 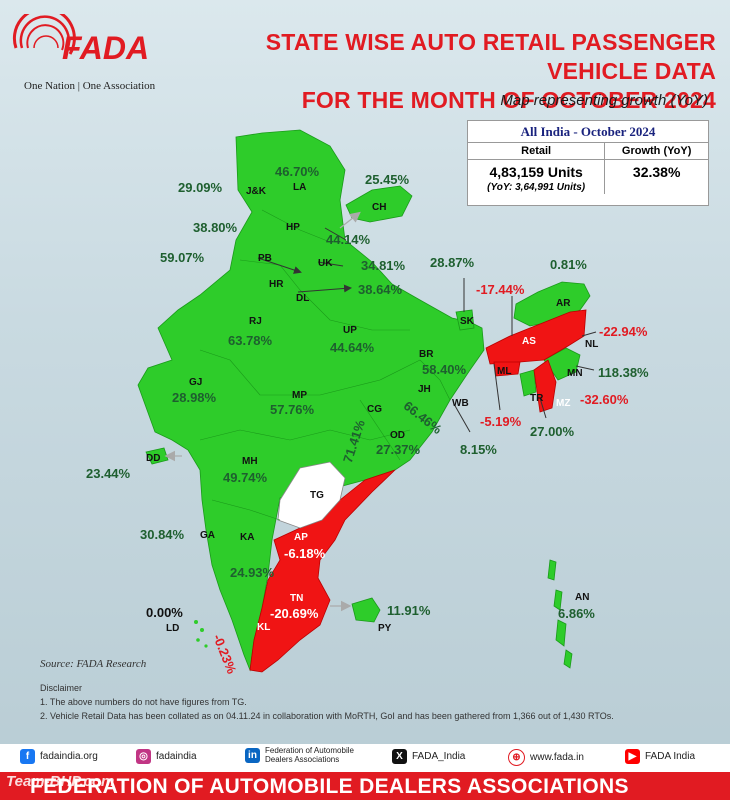 I want to click on lakshadweep-islands, so click(x=201, y=634).